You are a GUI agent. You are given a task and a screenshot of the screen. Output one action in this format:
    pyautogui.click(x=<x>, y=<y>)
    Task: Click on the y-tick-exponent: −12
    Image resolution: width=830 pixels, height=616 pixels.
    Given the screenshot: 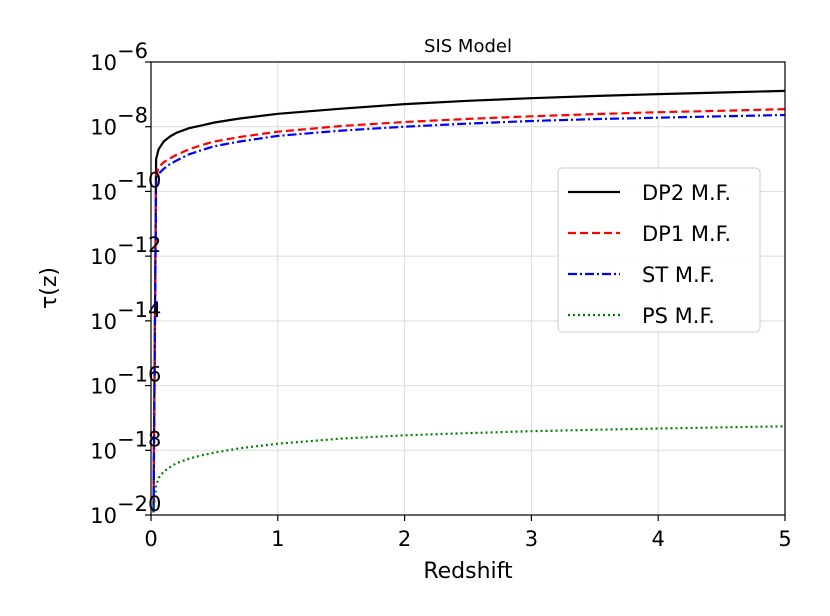 What is the action you would take?
    pyautogui.click(x=139, y=245)
    